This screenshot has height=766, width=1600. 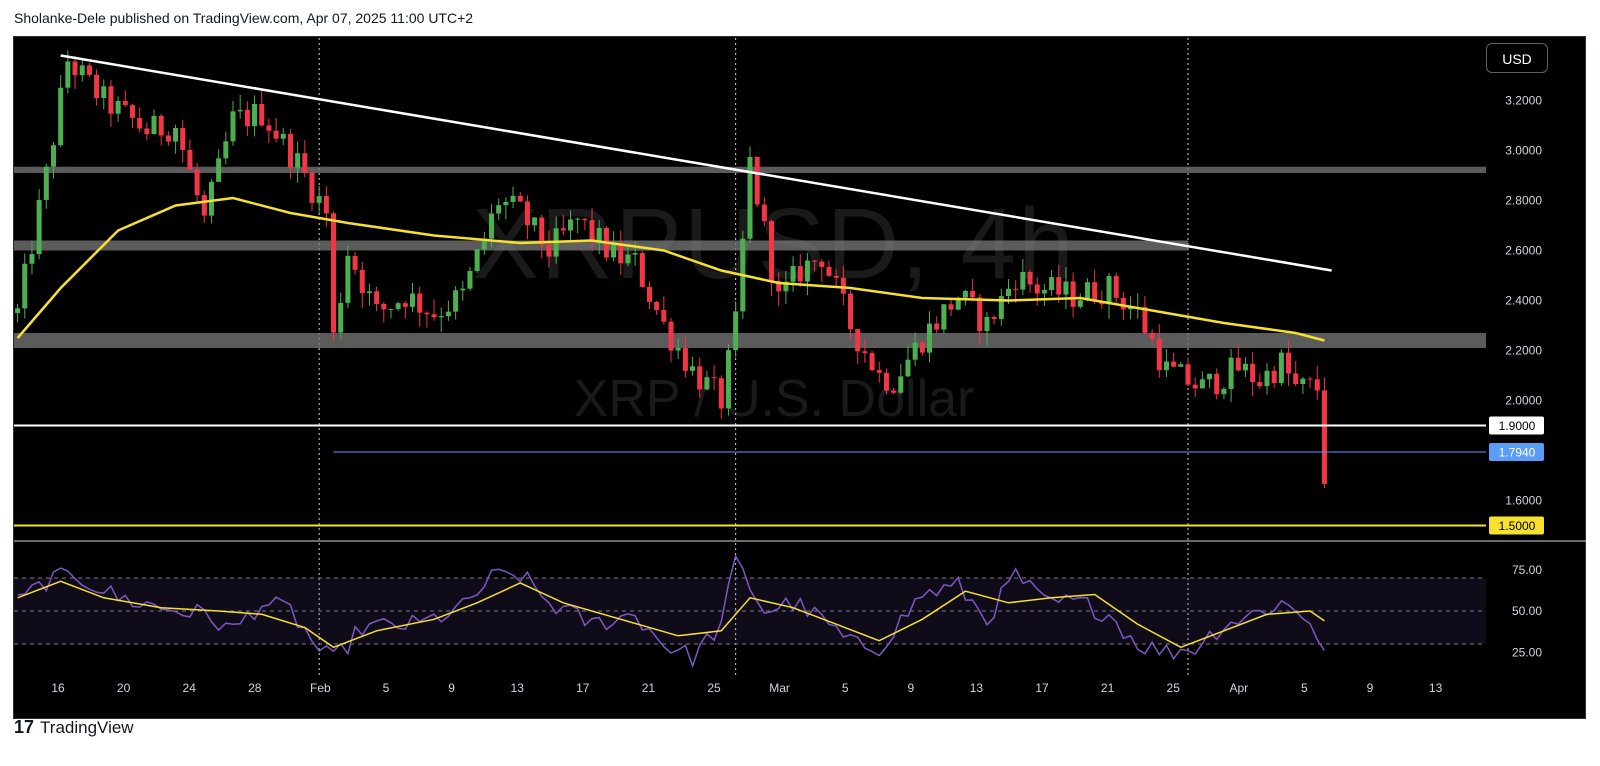 I want to click on rsi-panel: 75.00 50.00 25.00, so click(x=778, y=611).